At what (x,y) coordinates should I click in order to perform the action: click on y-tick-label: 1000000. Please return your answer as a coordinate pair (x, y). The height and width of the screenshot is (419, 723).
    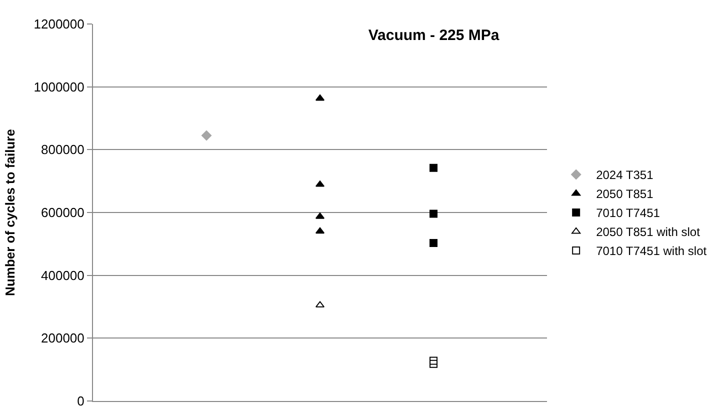
    Looking at the image, I should click on (59, 86).